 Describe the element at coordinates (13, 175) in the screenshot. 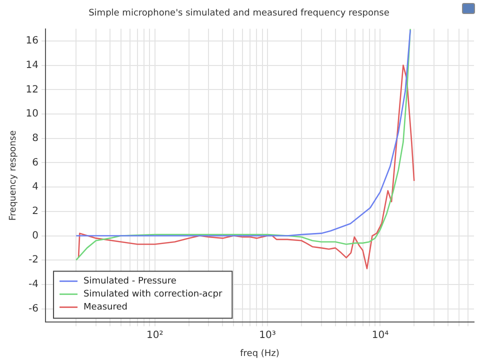

I see `y-axis-title: Frequency response` at that location.